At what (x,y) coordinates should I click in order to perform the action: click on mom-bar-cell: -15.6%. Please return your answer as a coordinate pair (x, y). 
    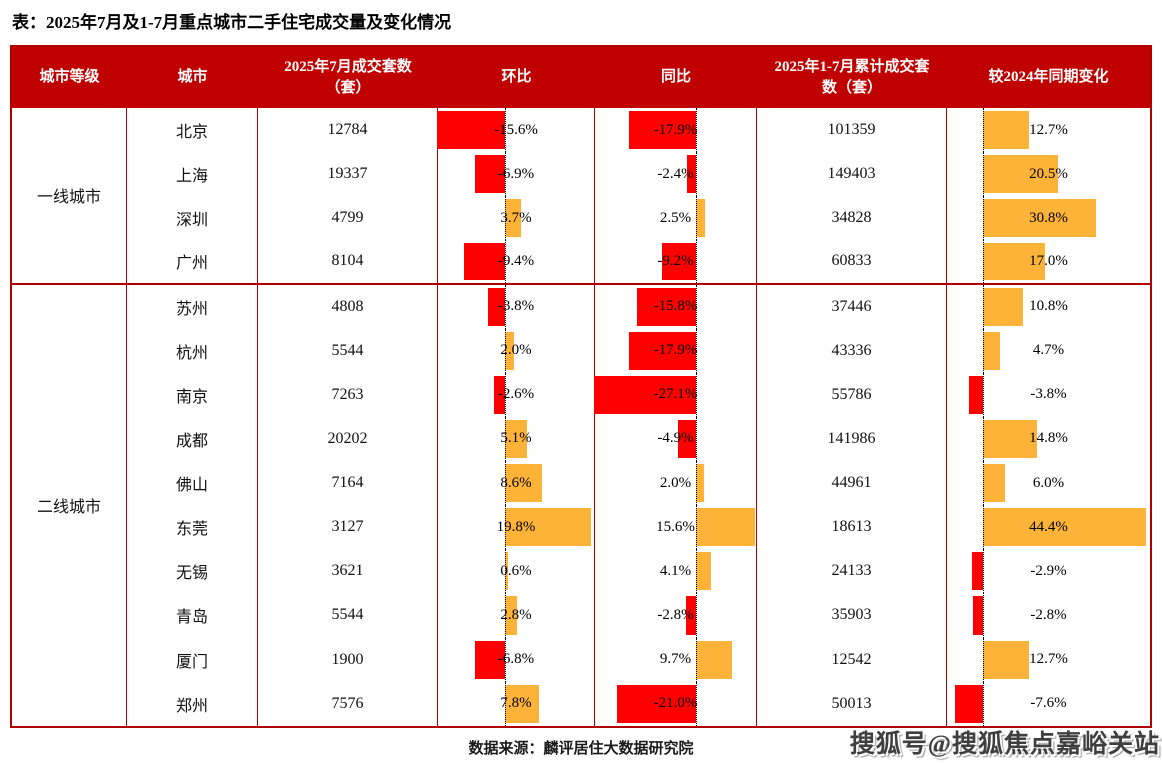
    Looking at the image, I should click on (516, 130).